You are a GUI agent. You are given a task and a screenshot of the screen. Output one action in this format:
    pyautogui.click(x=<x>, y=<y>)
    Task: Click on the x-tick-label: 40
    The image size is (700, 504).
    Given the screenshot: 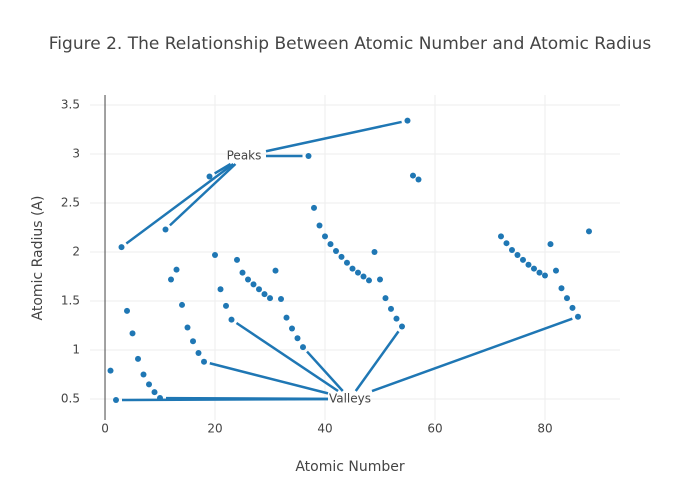 What is the action you would take?
    pyautogui.click(x=324, y=429)
    